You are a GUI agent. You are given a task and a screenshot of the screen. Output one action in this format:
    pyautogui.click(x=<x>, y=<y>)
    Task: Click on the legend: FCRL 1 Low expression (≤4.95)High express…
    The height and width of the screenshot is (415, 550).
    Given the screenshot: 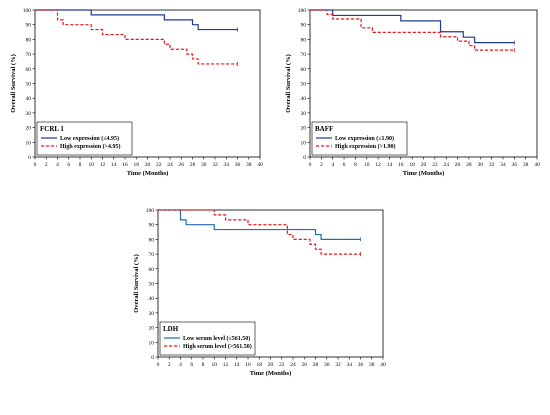 What is the action you would take?
    pyautogui.click(x=84, y=138)
    